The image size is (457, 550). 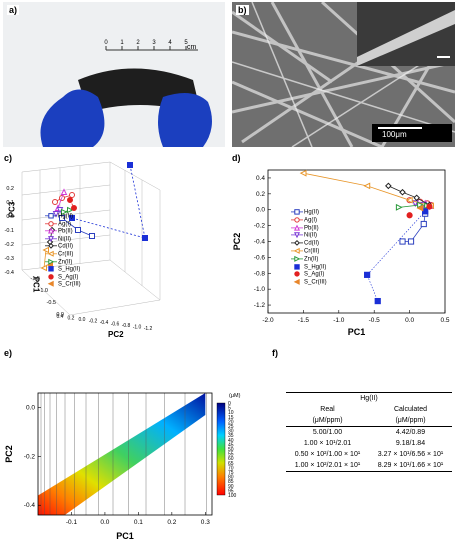 I want to click on y-tick-label: 0.0, so click(x=30, y=408).